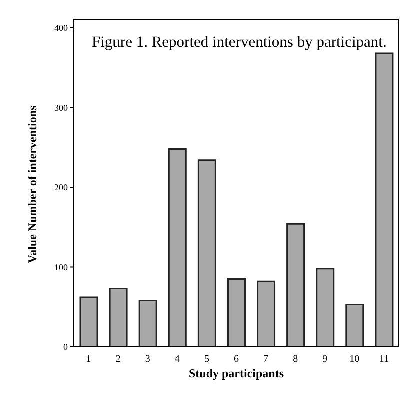 Image resolution: width=411 pixels, height=410 pixels. I want to click on x-tick-label: 3, so click(147, 360).